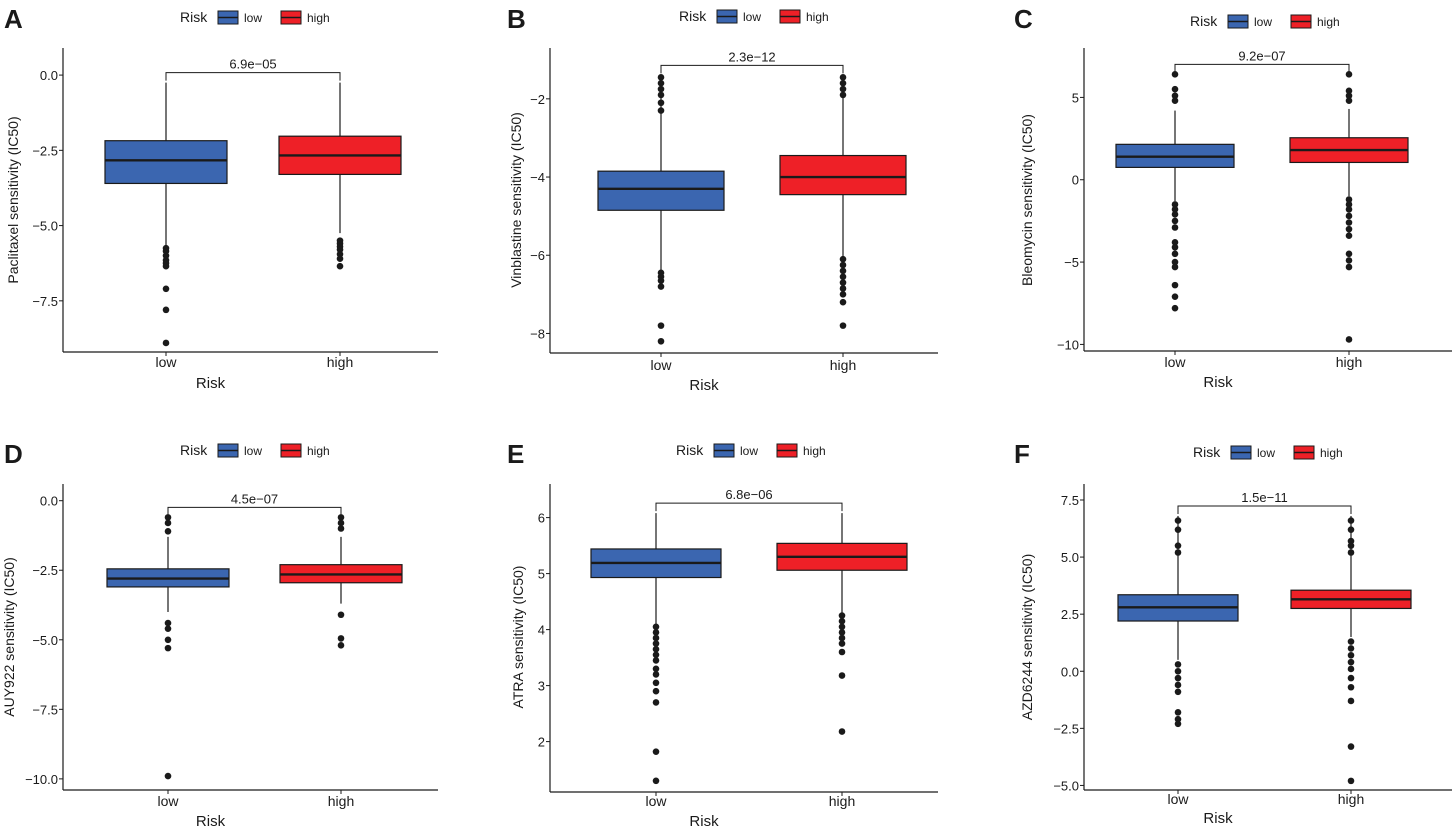 The image size is (1456, 826). Describe the element at coordinates (13, 454) in the screenshot. I see `panel-letter: D` at that location.